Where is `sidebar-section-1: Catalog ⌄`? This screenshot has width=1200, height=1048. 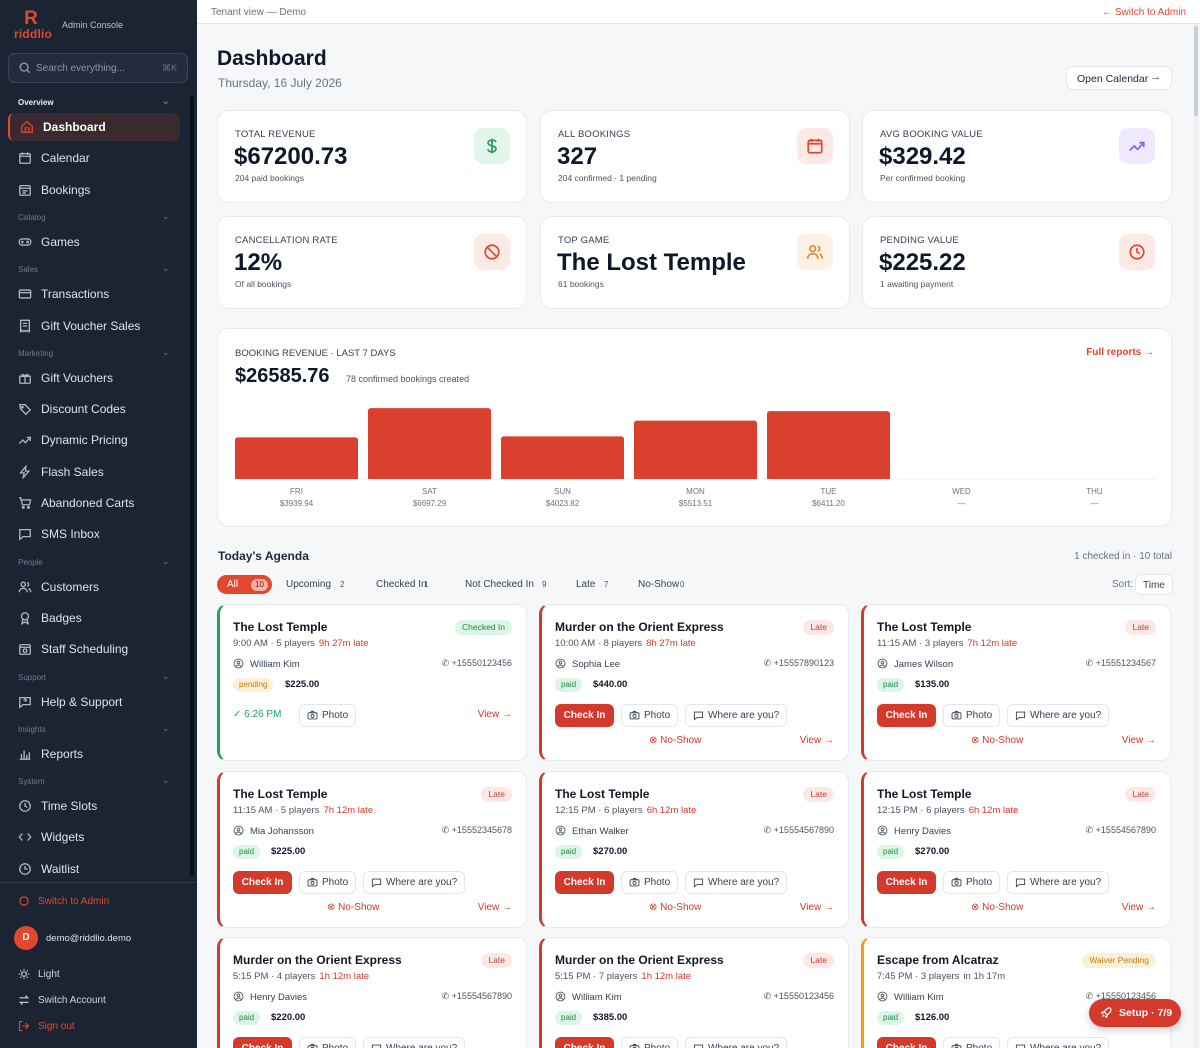
sidebar-section-1: Catalog ⌄ is located at coordinates (94, 216).